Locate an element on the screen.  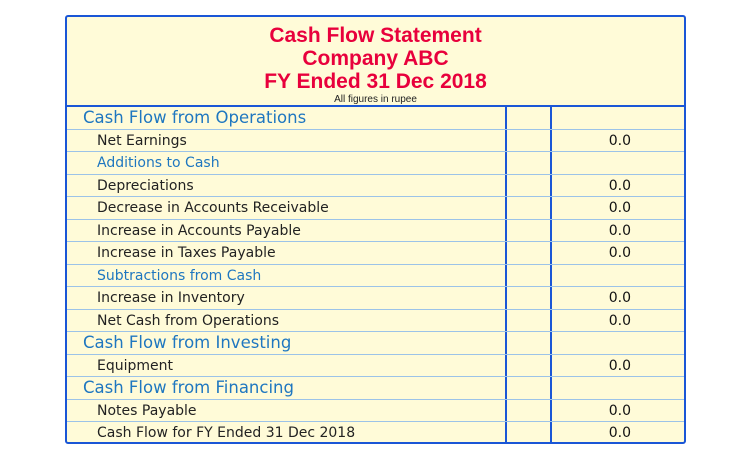
section-heading-row: Cash Flow from Financing is located at coordinates (375, 388).